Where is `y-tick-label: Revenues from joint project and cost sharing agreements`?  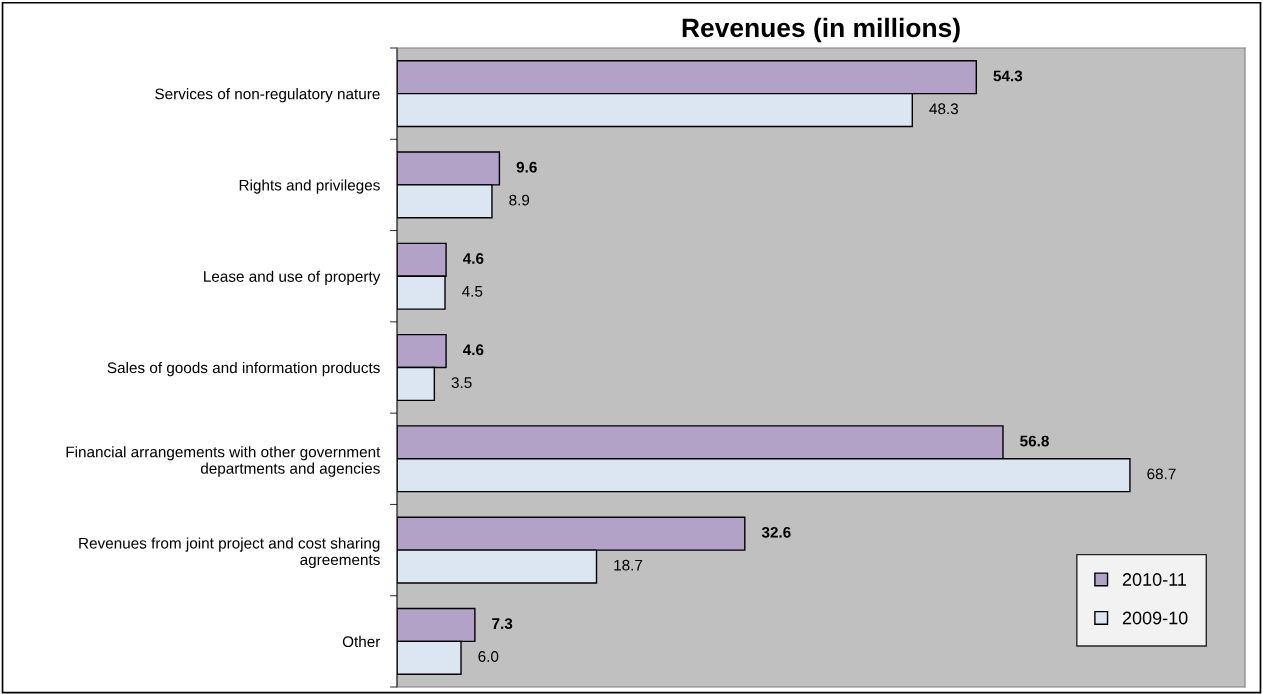 y-tick-label: Revenues from joint project and cost sharing agreements is located at coordinates (229, 553).